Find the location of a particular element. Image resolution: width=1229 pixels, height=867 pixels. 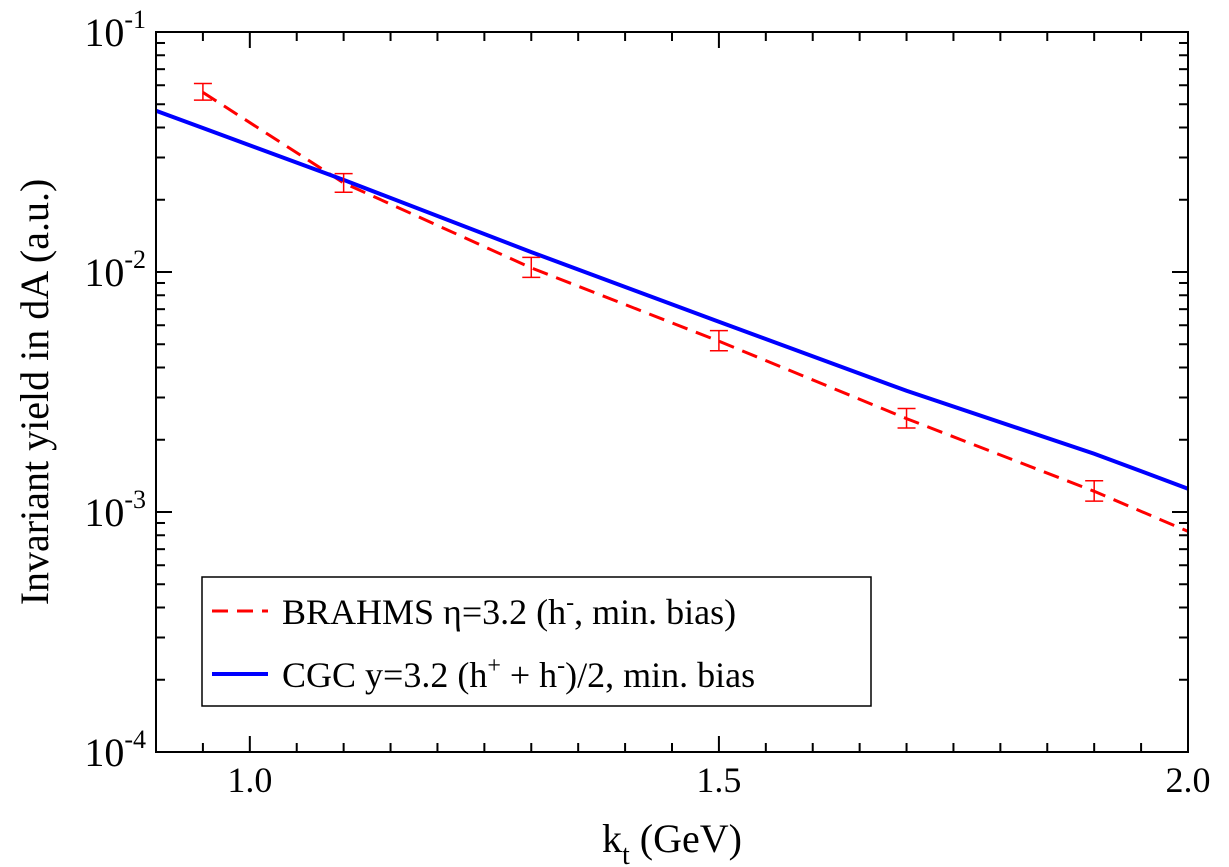

legend-label-cgc: CGC y=3.2 (h+ + h-)/2, min. bias is located at coordinates (518, 674).